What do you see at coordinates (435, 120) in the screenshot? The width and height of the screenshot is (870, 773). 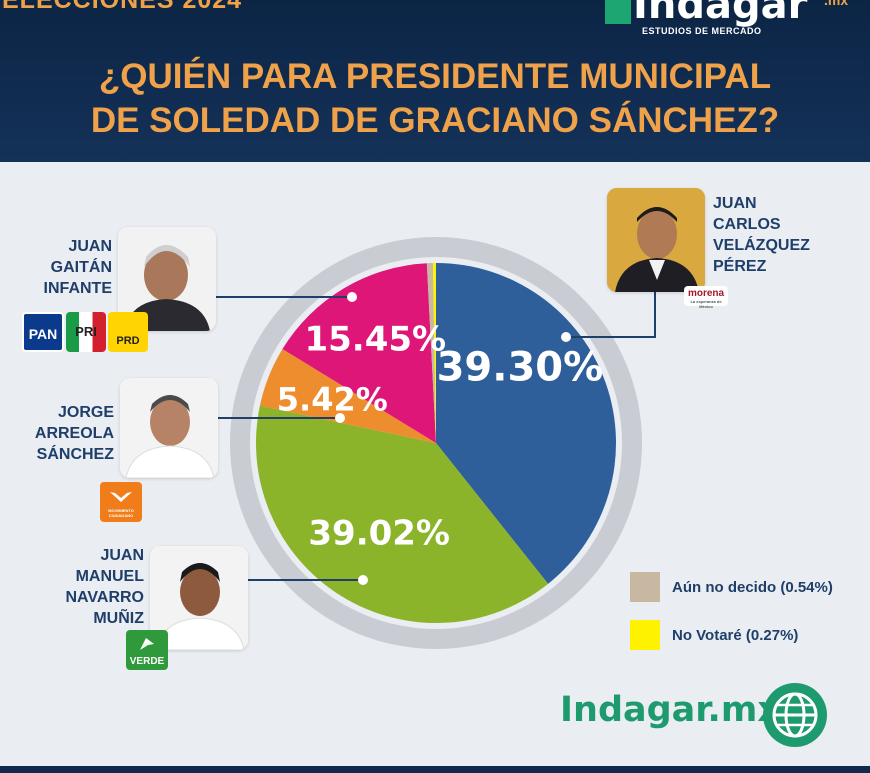 I see `title-line-2: DE SOLEDAD DE GRACIANO SÁNCHEZ?` at bounding box center [435, 120].